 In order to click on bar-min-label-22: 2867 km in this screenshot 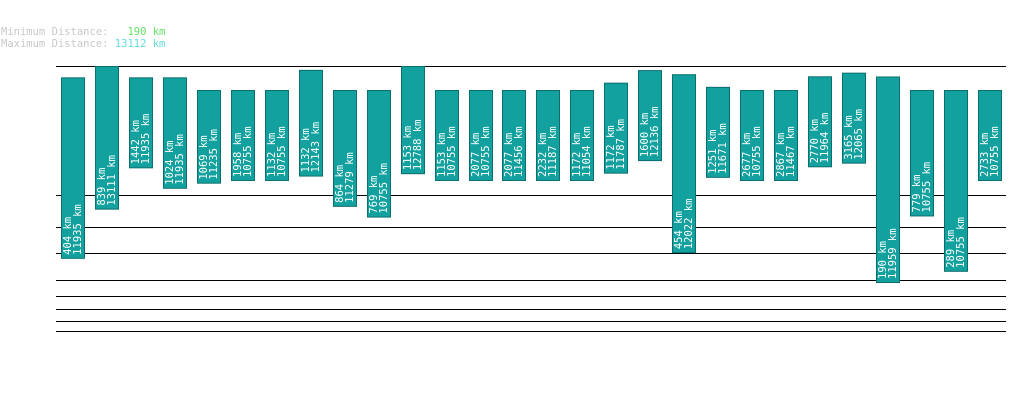, I will do `click(781, 155)`.